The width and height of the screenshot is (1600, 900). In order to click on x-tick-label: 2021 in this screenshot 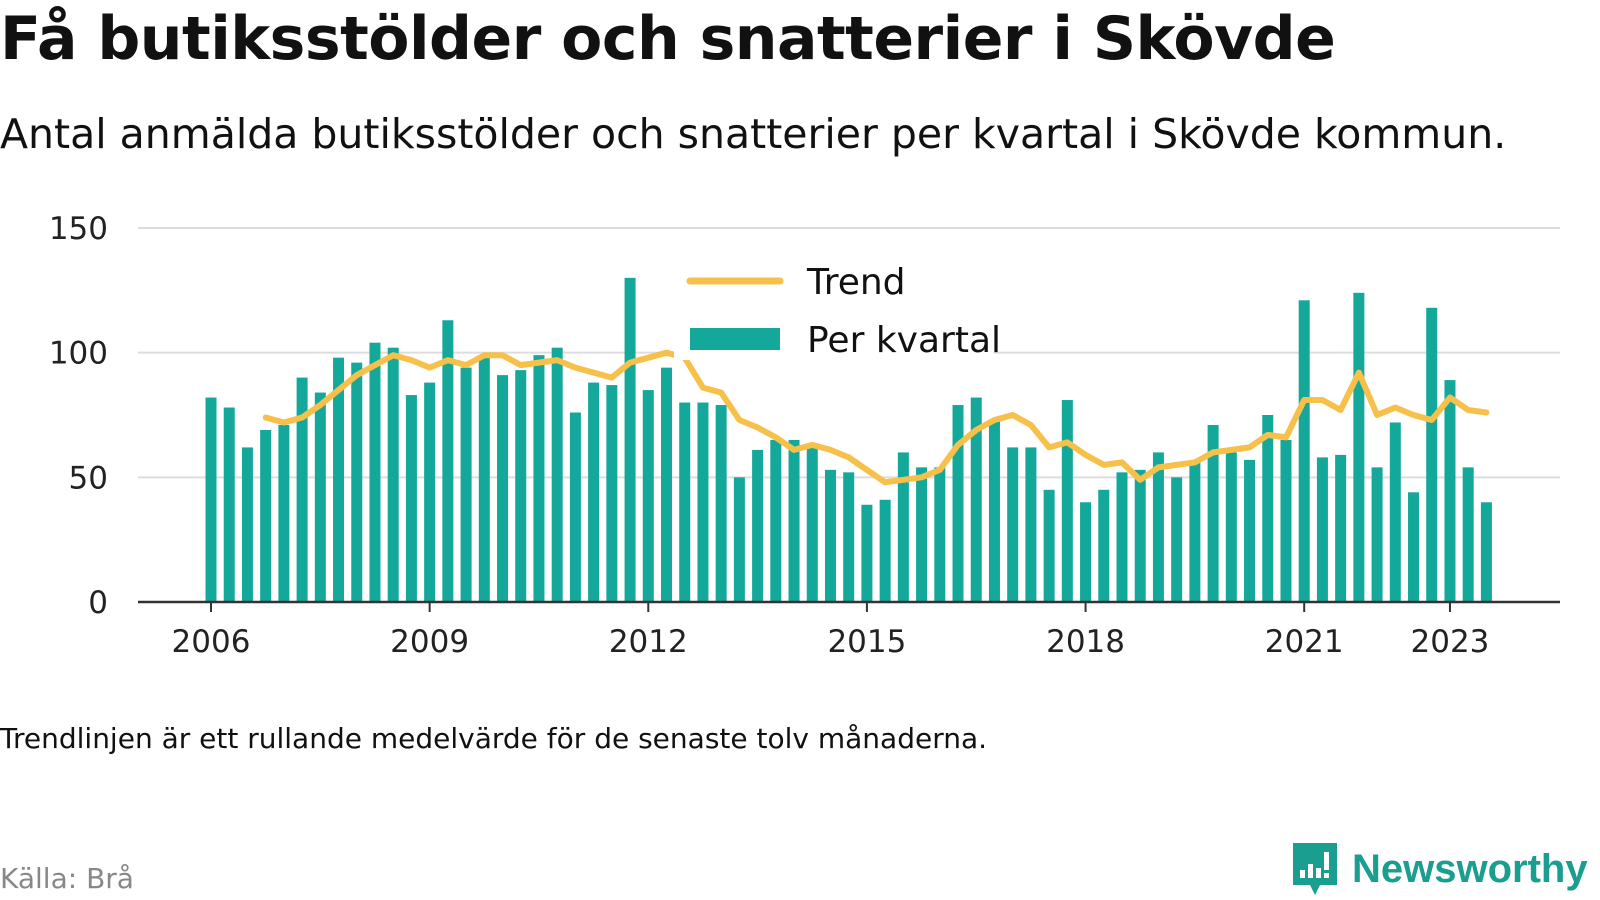, I will do `click(1304, 642)`.